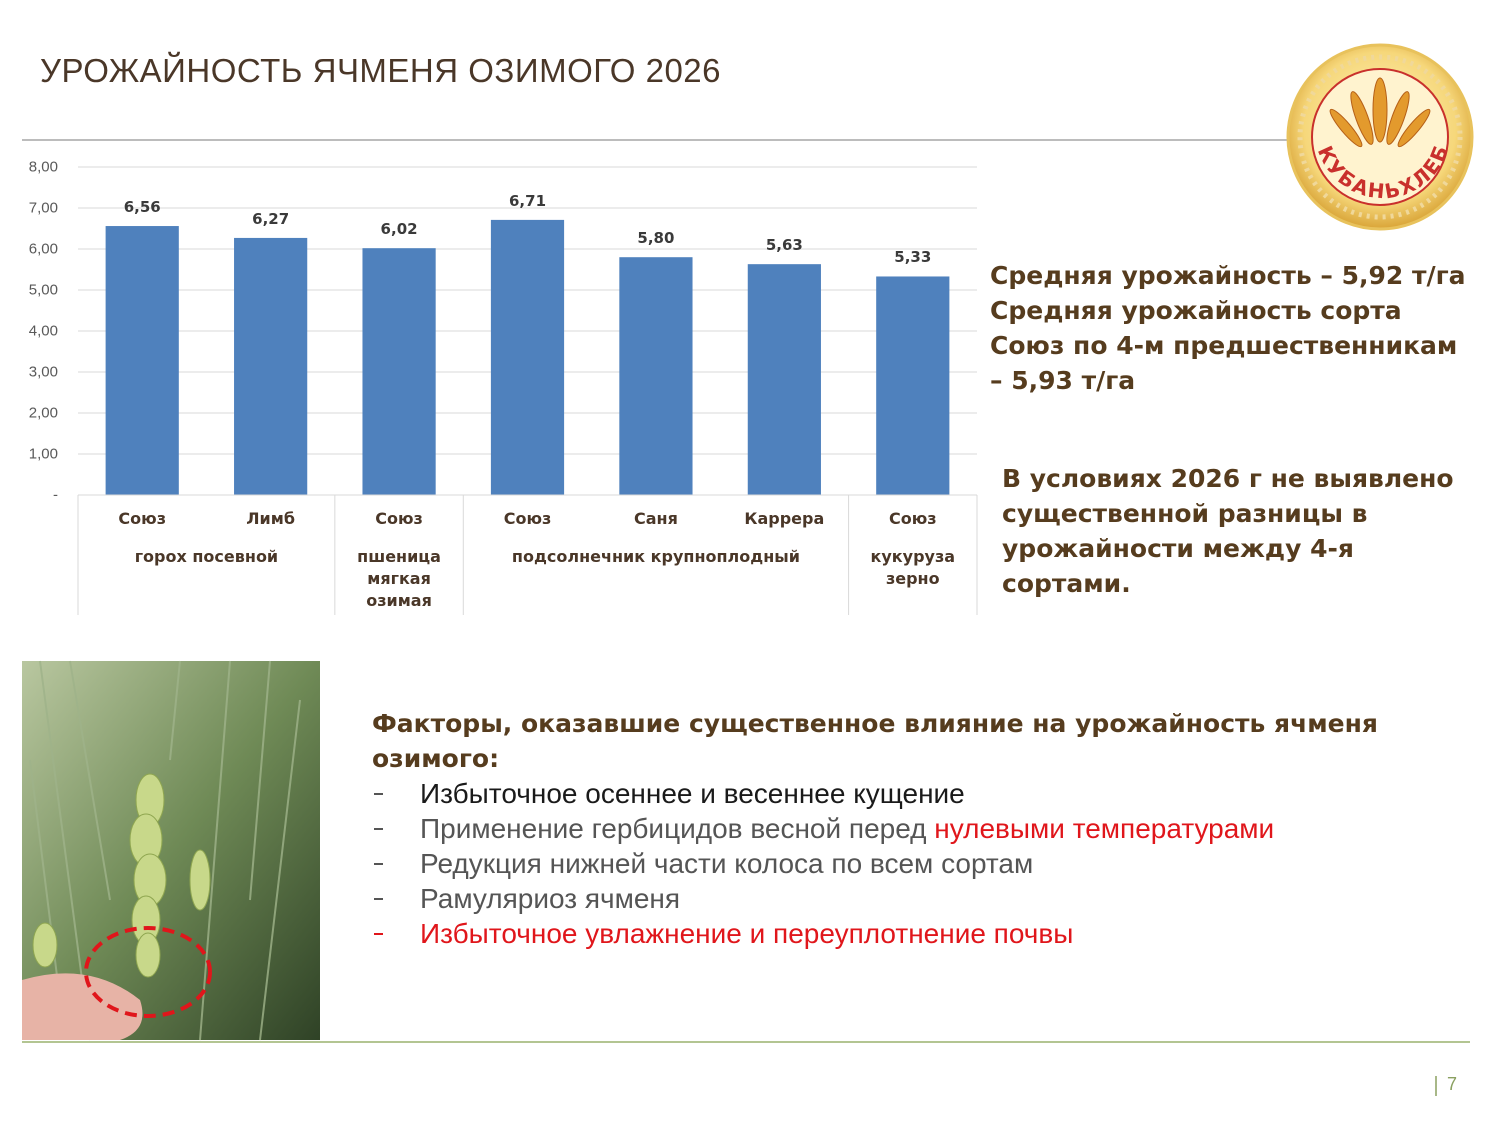  What do you see at coordinates (381, 70) in the screenshot?
I see `slide-title: УРОЖАЙНОСТЬ ЯЧМЕНЯ ОЗИМОГО 2026` at bounding box center [381, 70].